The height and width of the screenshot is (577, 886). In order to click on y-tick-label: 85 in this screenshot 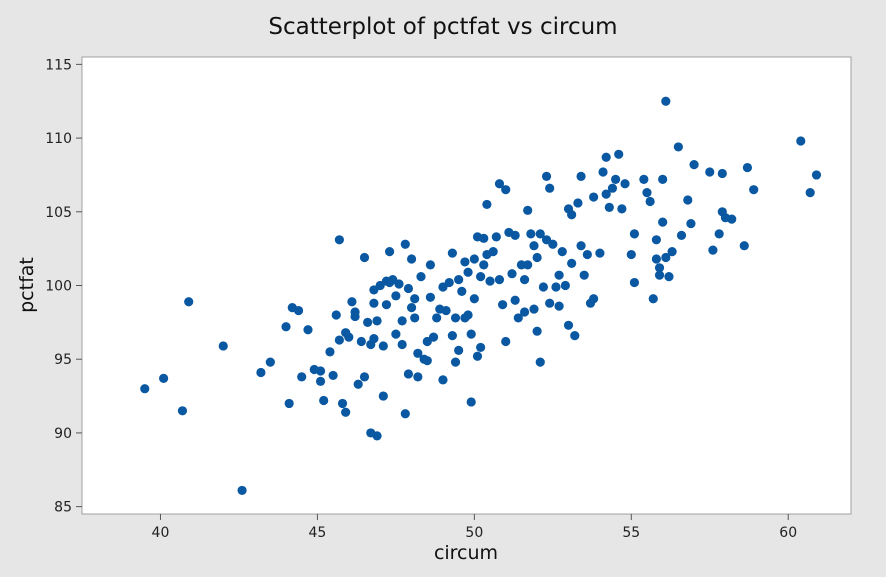, I will do `click(63, 508)`.